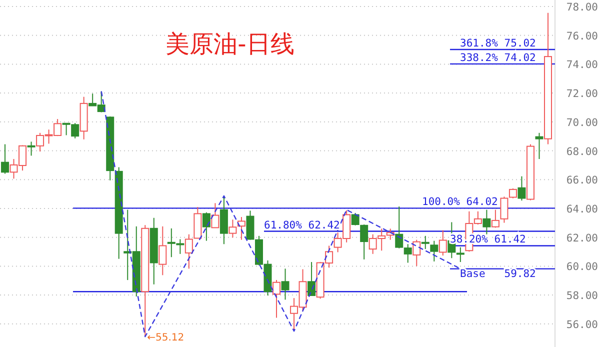 This screenshot has width=601, height=347. I want to click on y-tick-label: 76.00, so click(582, 36).